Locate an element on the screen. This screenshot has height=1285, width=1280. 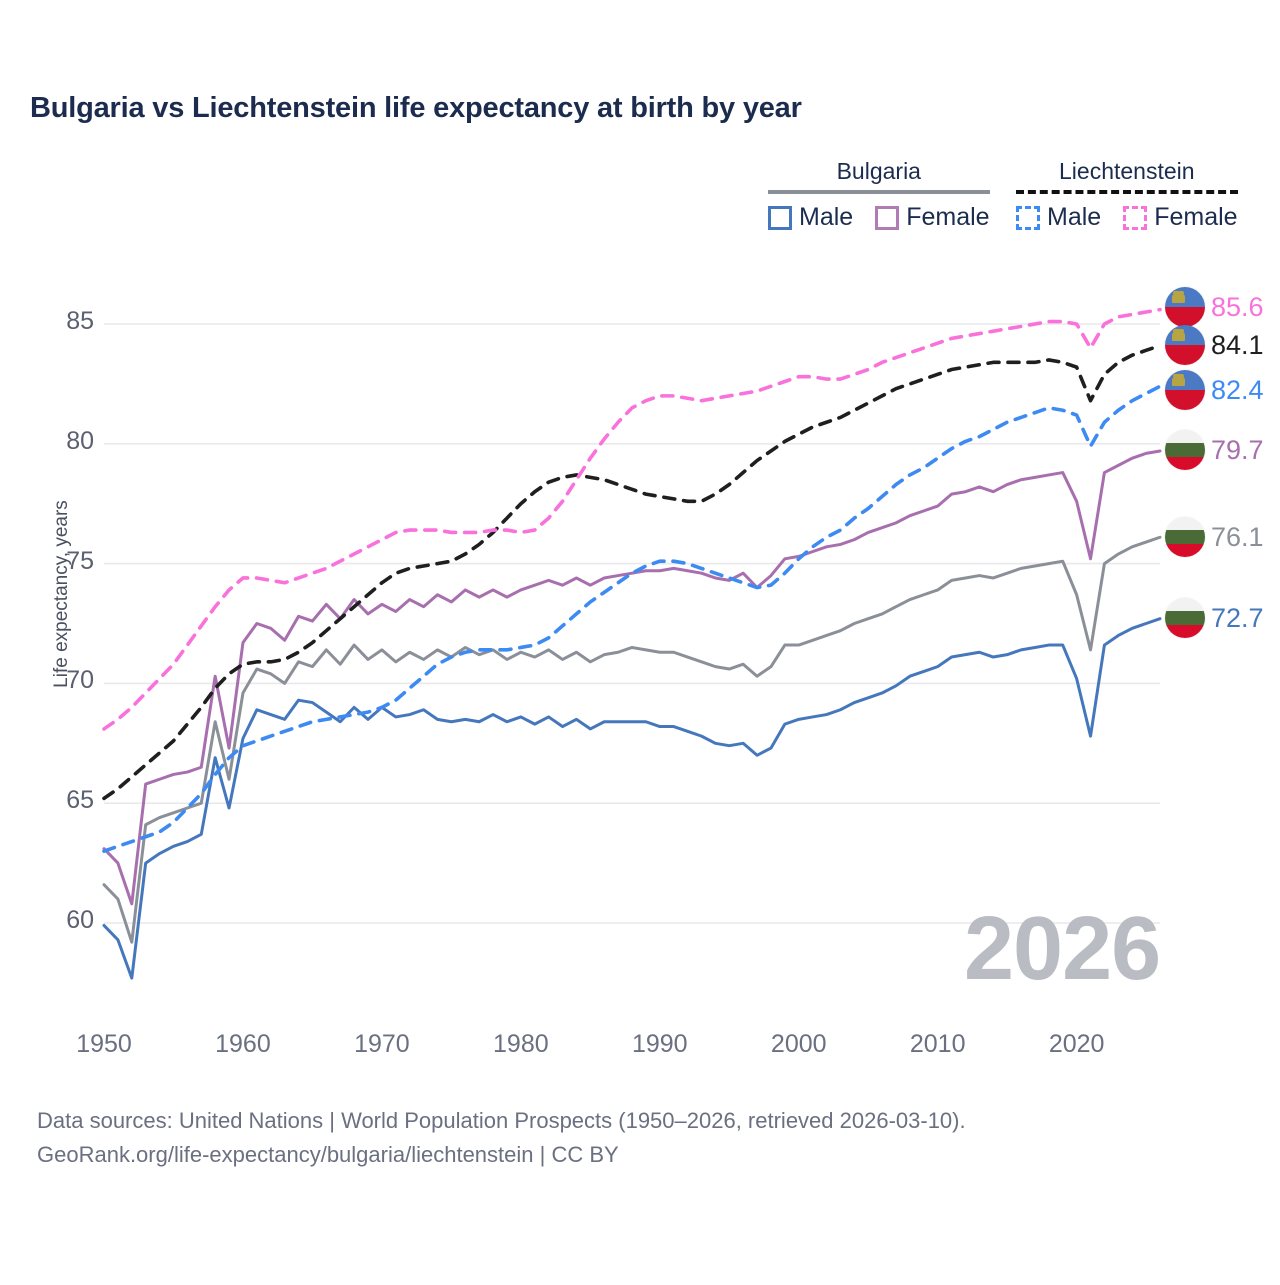
series-end-value: 85.6 is located at coordinates (1237, 306).